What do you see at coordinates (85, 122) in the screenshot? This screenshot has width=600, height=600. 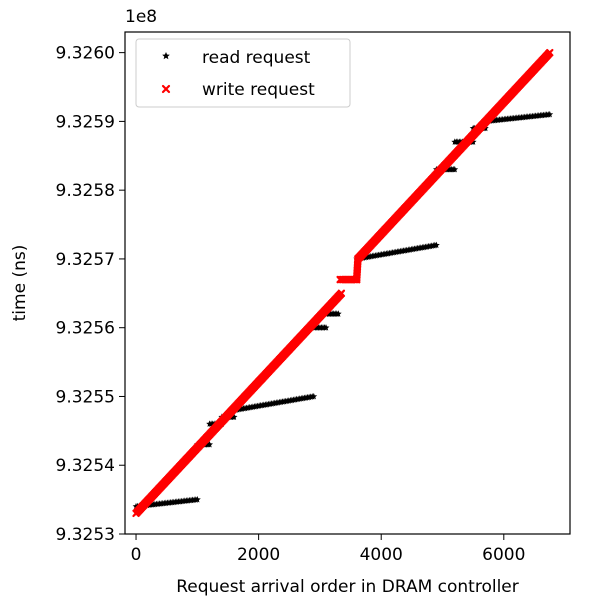 I see `y-tick-label: 9.3259` at bounding box center [85, 122].